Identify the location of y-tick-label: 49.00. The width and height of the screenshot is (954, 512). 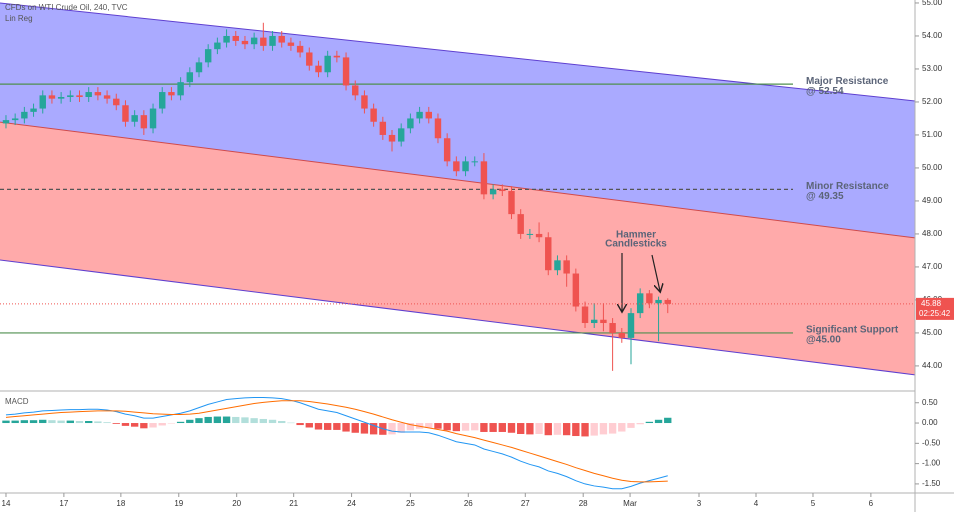
(932, 200).